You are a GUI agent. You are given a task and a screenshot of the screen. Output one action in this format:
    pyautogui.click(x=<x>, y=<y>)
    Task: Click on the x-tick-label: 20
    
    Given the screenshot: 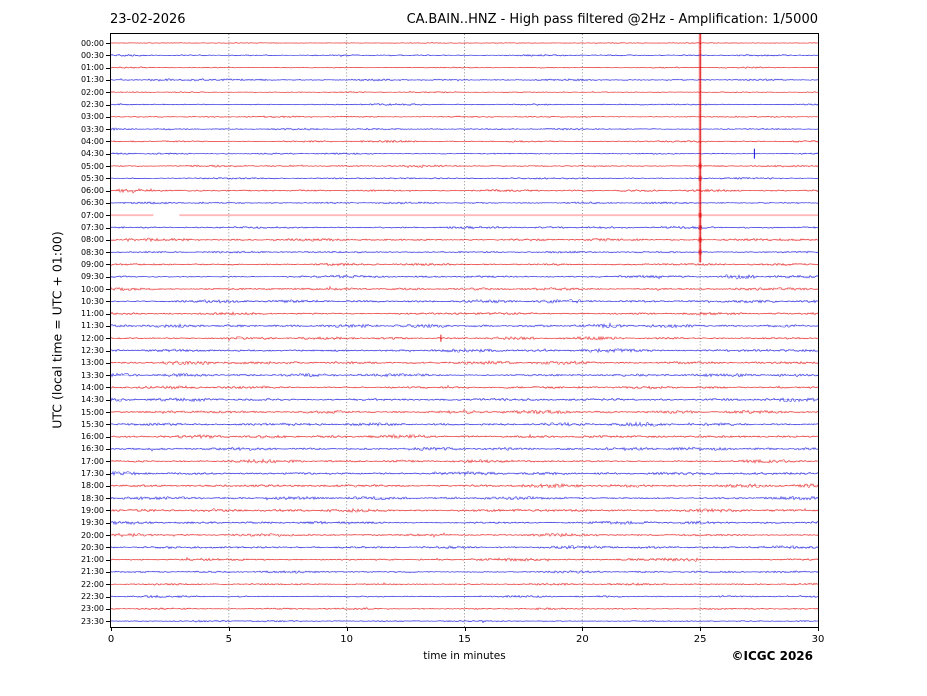 What is the action you would take?
    pyautogui.click(x=582, y=639)
    